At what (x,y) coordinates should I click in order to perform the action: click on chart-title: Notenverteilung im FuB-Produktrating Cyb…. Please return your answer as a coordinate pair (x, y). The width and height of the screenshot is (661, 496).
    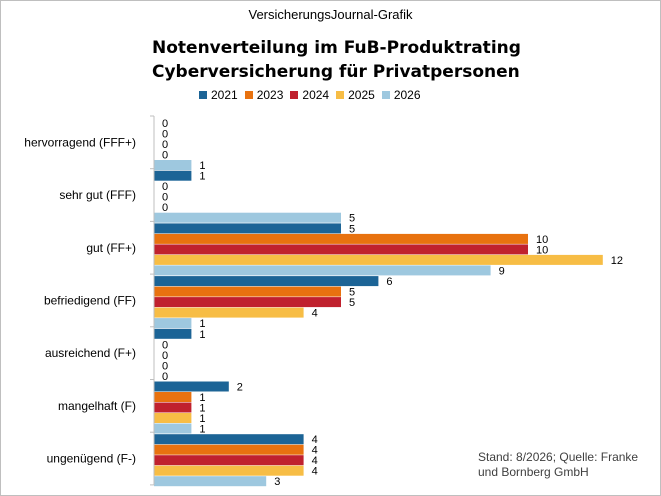
    Looking at the image, I should click on (336, 60).